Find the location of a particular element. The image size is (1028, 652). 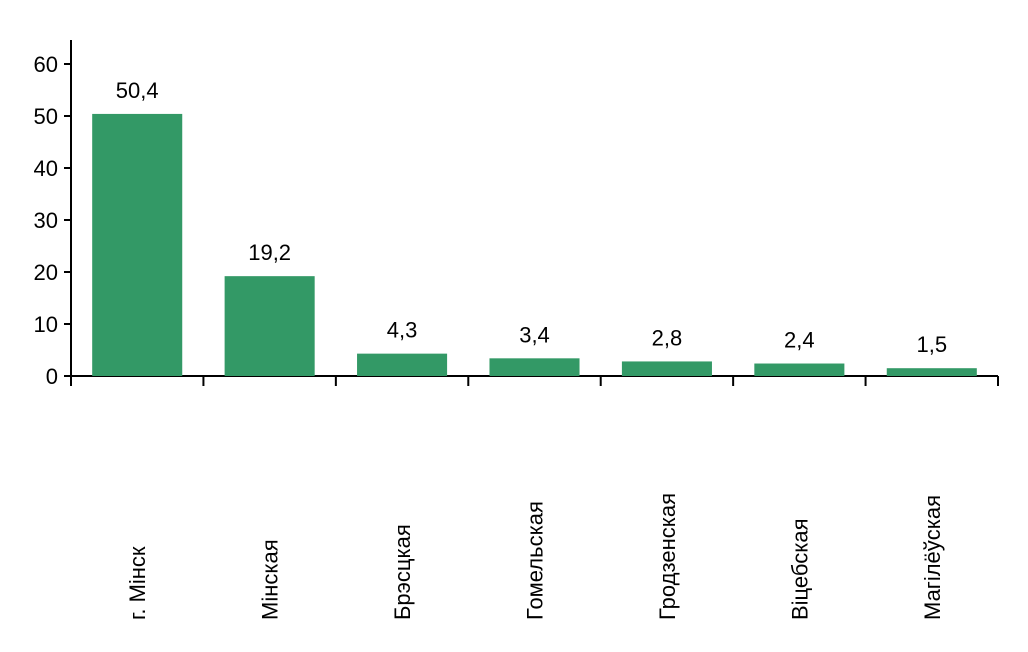

y-tick-label: 10 is located at coordinates (46, 324).